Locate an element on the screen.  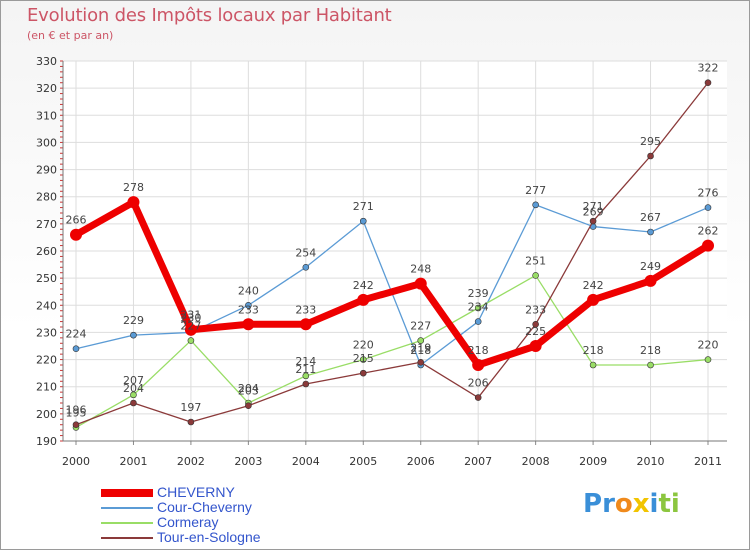
data-label-tour-en-sologne: 322 is located at coordinates (708, 68).